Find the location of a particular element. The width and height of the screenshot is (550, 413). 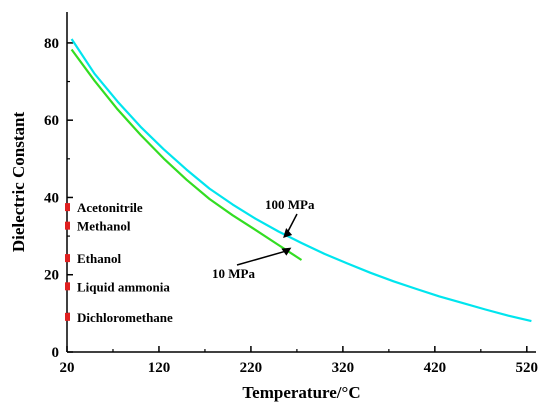

x-tick-label: 320 is located at coordinates (343, 368).